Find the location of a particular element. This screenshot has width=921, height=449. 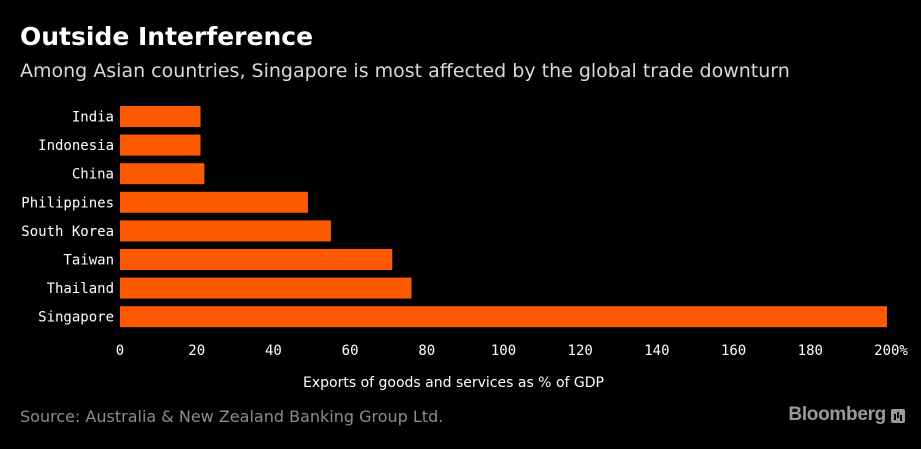

category-label-india: India is located at coordinates (93, 118).